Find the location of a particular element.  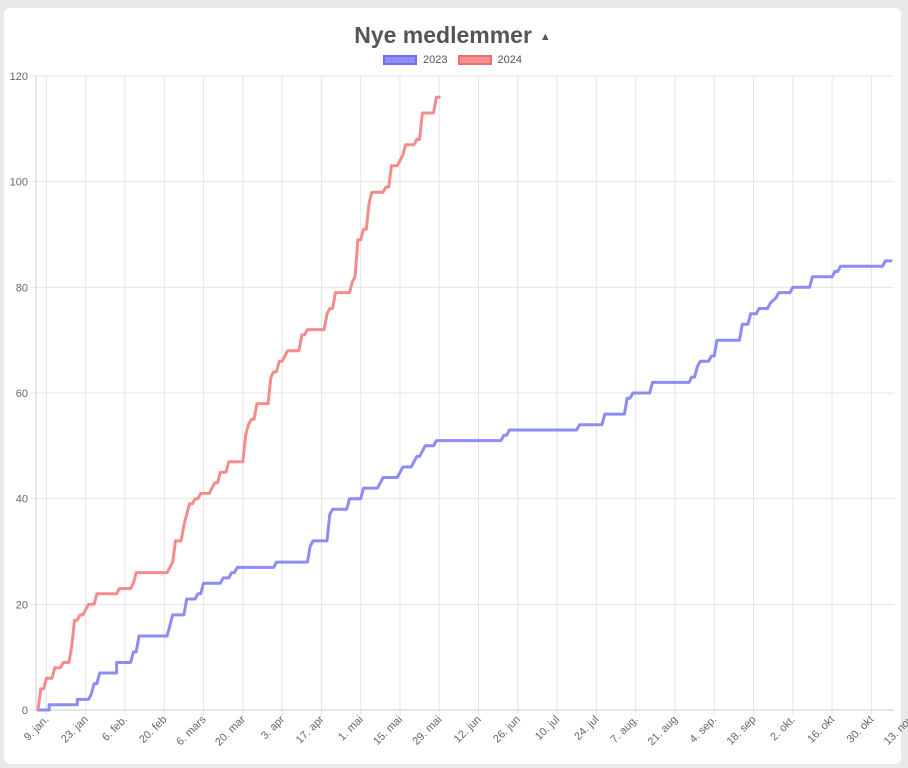

y-tick-label: 40 is located at coordinates (22, 500).